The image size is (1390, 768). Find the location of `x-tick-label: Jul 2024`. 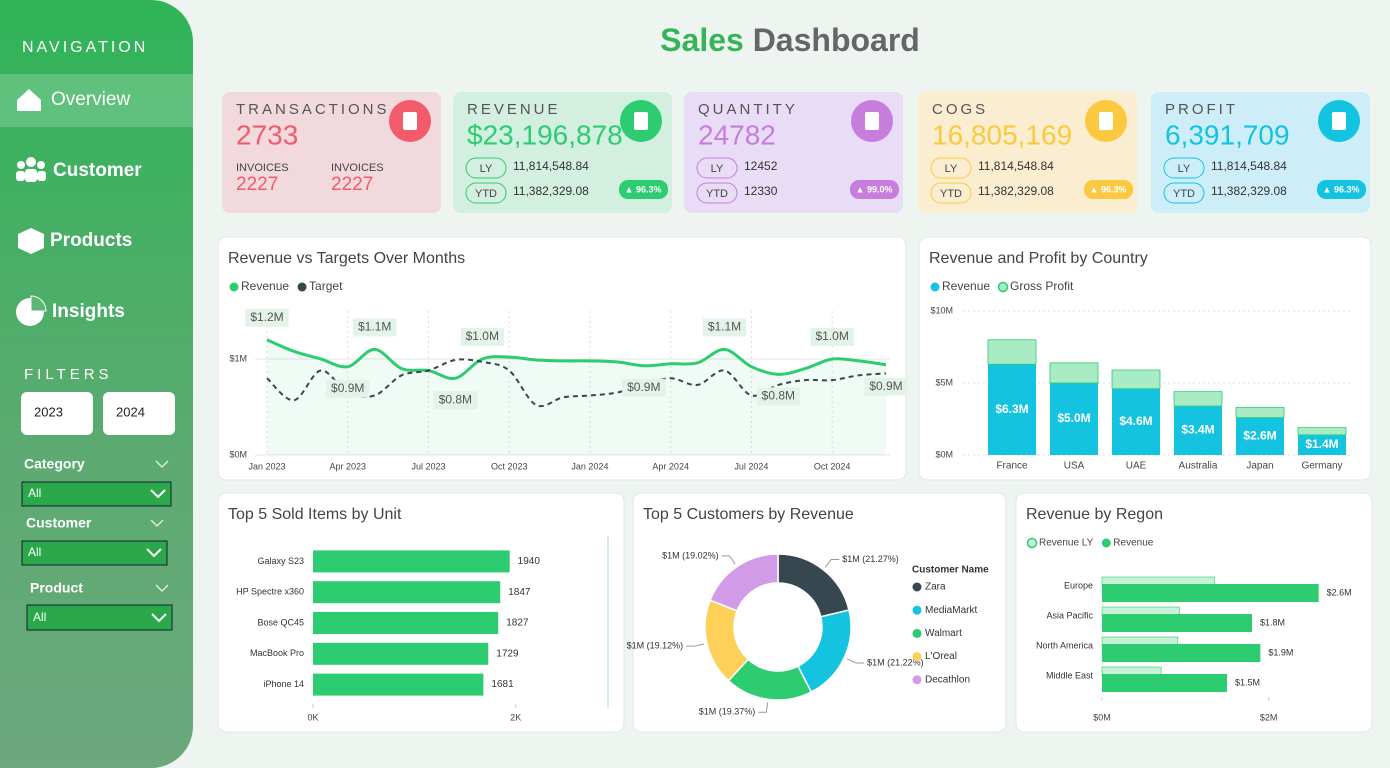

x-tick-label: Jul 2024 is located at coordinates (751, 466).